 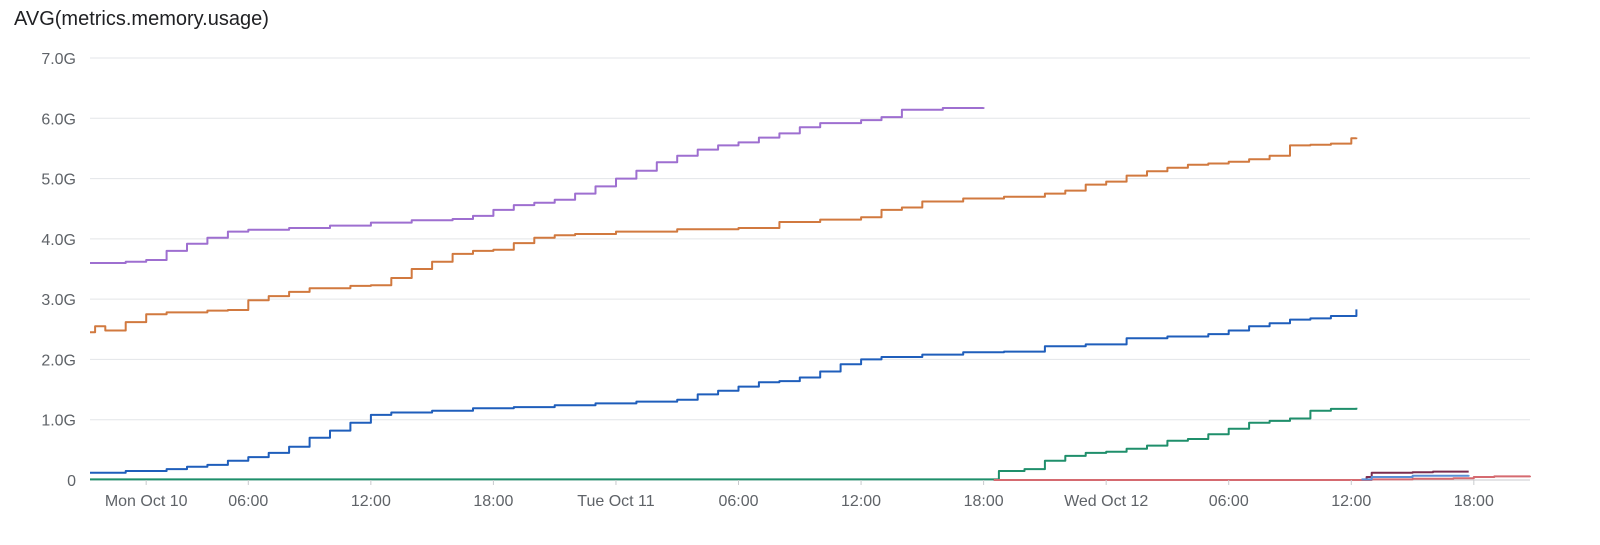 What do you see at coordinates (58, 59) in the screenshot?
I see `y-tick-label: 7.0G` at bounding box center [58, 59].